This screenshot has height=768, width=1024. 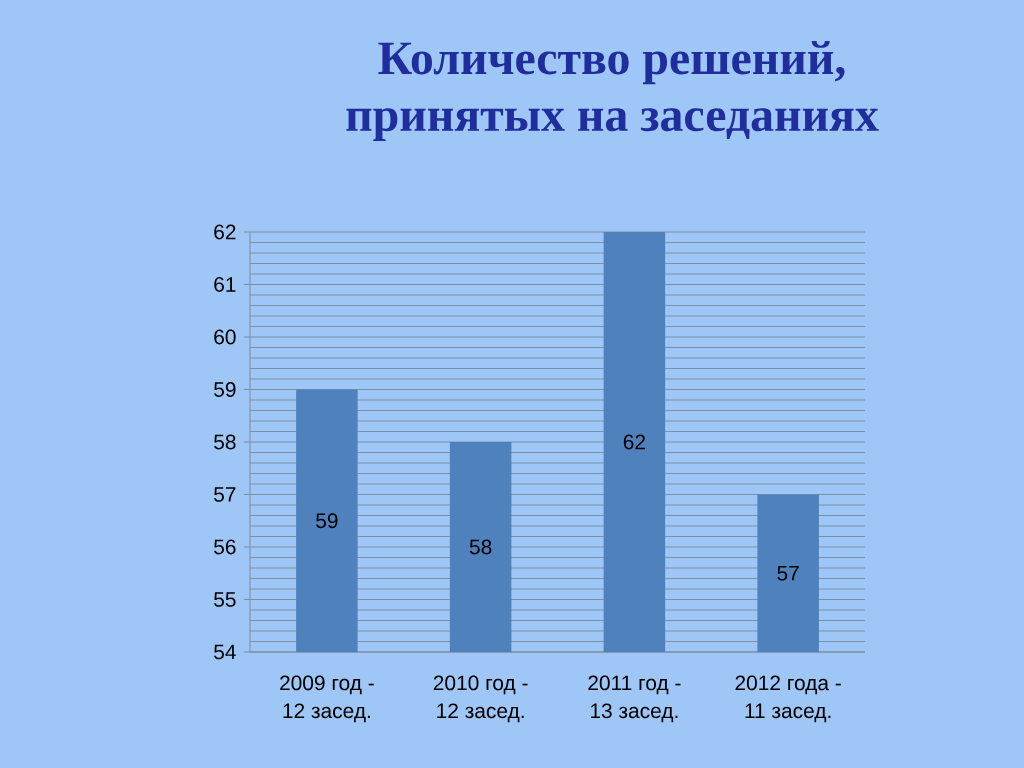 I want to click on y-tick-label: 55, so click(x=225, y=599).